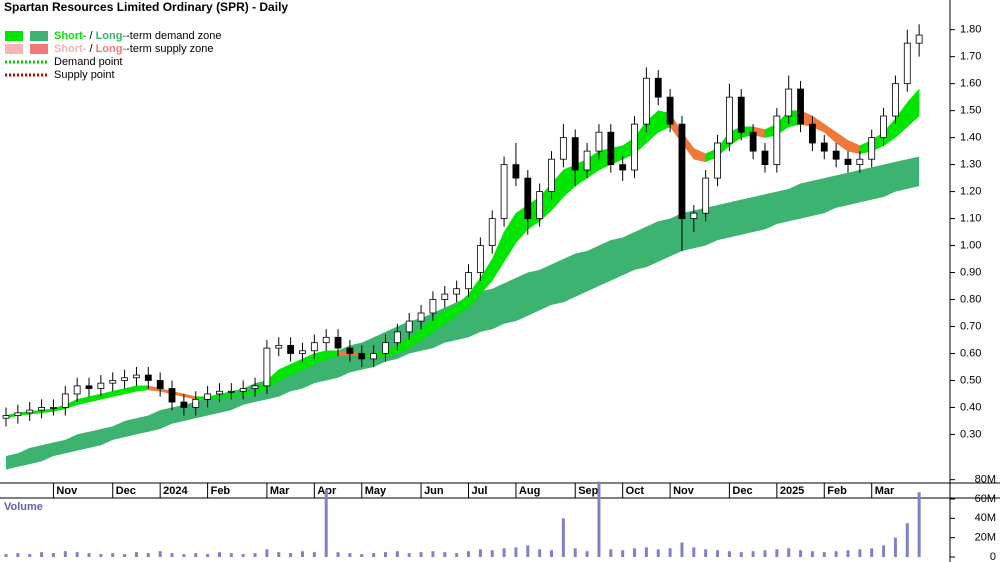 This screenshot has width=1000, height=562. Describe the element at coordinates (970, 353) in the screenshot. I see `y-tick-label: 0.60` at that location.